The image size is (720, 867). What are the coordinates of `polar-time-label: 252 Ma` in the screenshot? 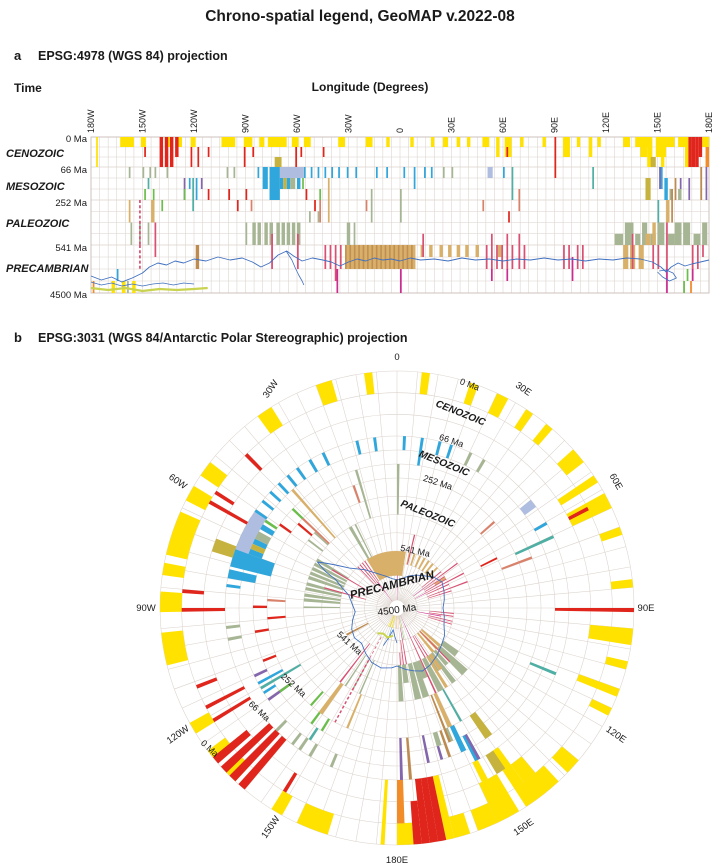 It's located at (438, 482).